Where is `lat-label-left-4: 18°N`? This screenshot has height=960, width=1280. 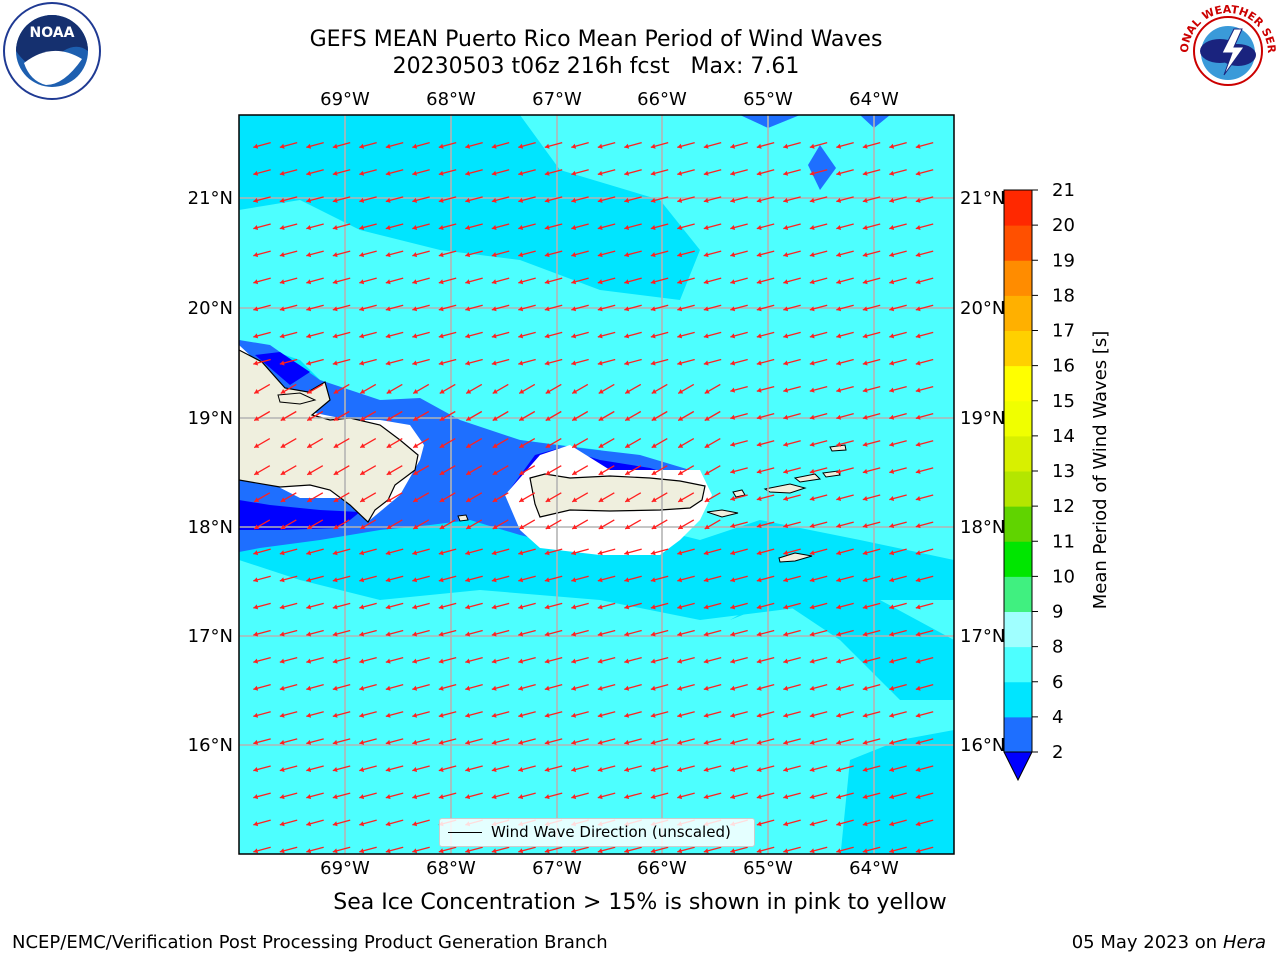 lat-label-left-4: 18°N is located at coordinates (210, 527).